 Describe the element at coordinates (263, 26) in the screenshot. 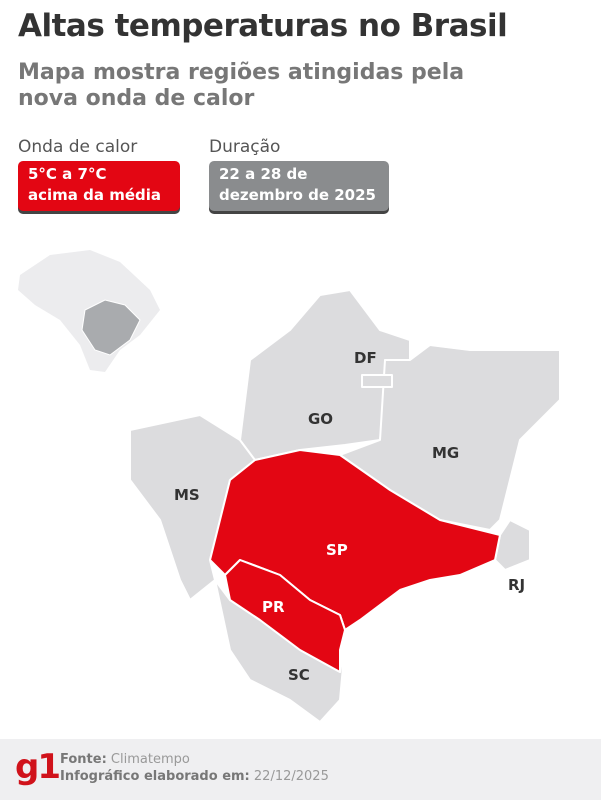

I see `page-title: Altas temperaturas no Brasil` at that location.